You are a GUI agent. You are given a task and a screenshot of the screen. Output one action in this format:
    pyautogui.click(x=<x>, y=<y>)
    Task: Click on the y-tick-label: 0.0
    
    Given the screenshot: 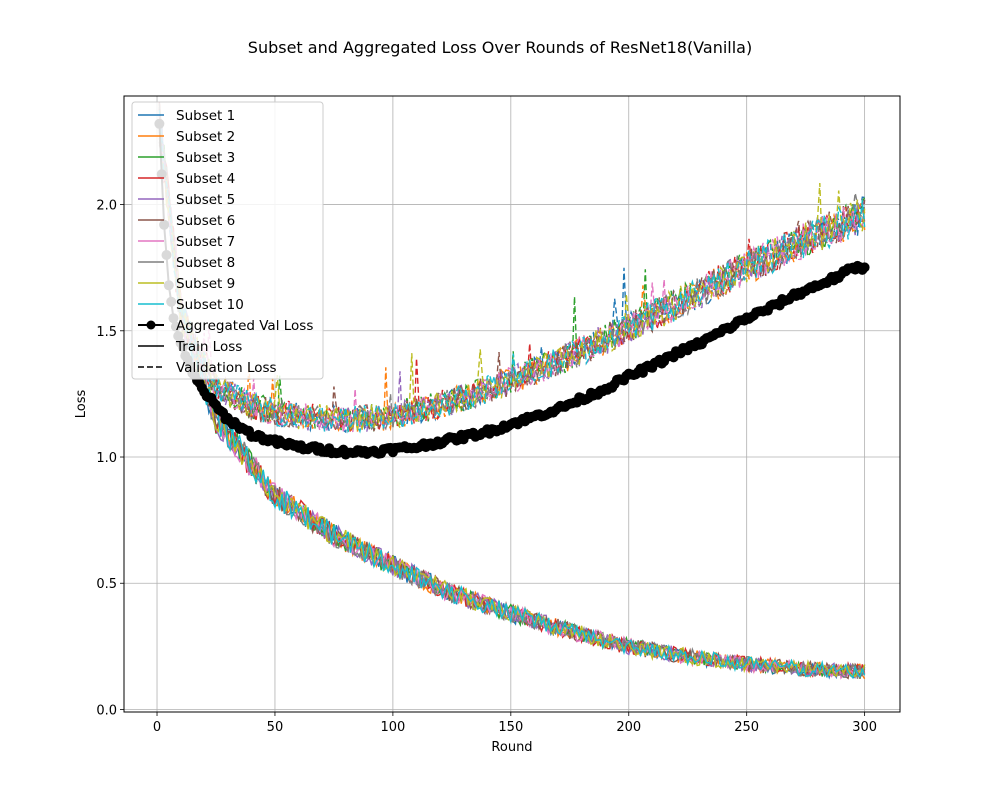 What is the action you would take?
    pyautogui.click(x=106, y=710)
    